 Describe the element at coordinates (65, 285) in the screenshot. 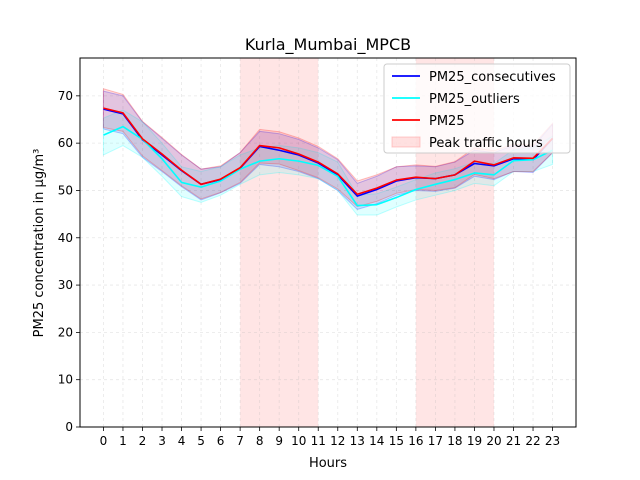

I see `y-tick-label: 30` at that location.